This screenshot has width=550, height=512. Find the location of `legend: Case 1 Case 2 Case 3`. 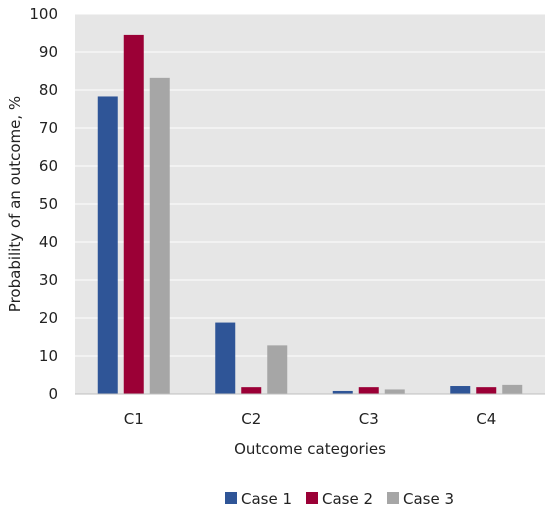

legend: Case 1 Case 2 Case 3 is located at coordinates (339, 499).